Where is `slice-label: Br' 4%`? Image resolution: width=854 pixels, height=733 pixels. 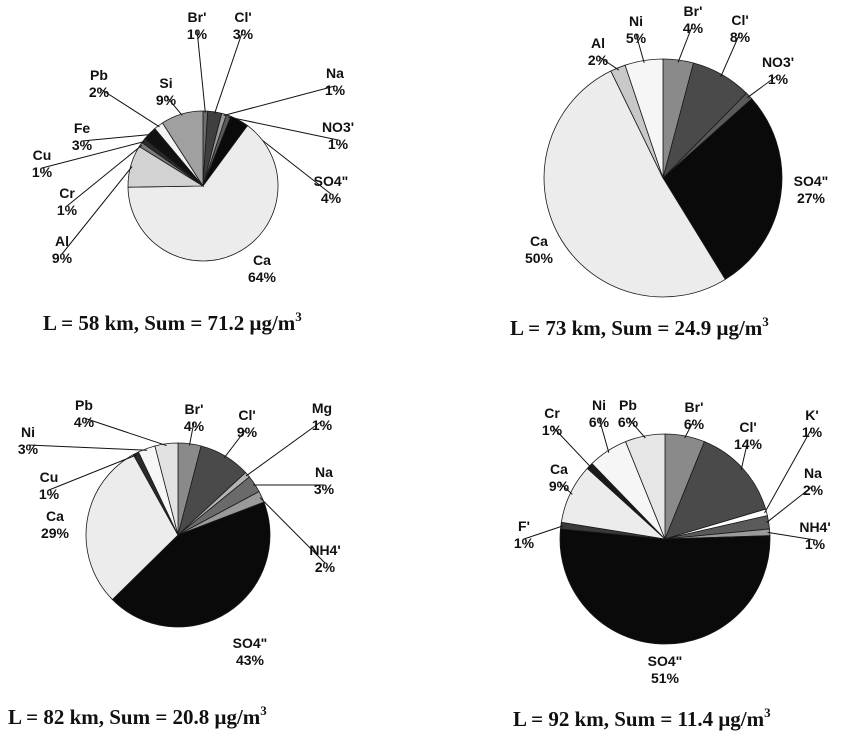
slice-label: Br' 4% is located at coordinates (693, 19).